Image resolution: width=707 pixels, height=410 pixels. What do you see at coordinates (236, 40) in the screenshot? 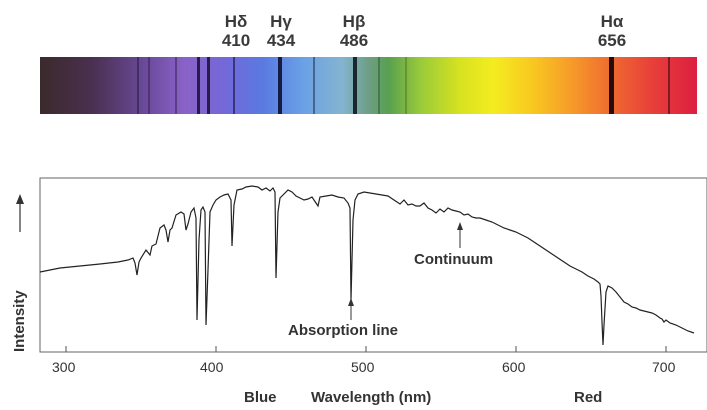
I see `wavelength-h-delta: 410` at bounding box center [236, 40].